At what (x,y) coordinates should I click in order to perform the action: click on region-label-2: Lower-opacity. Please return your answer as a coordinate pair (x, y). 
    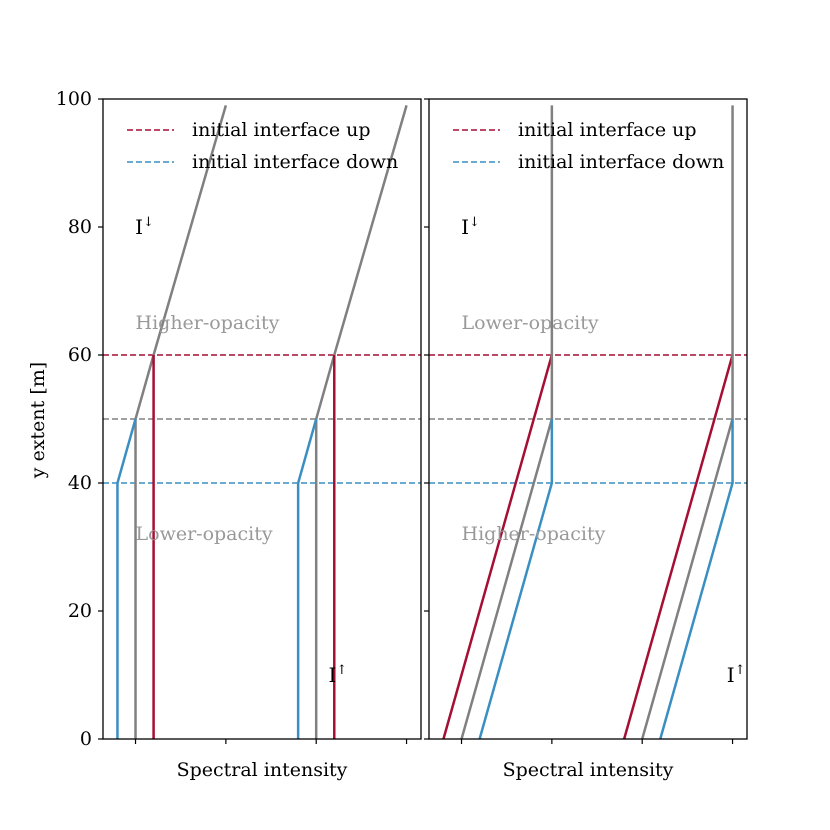
    Looking at the image, I should click on (530, 323).